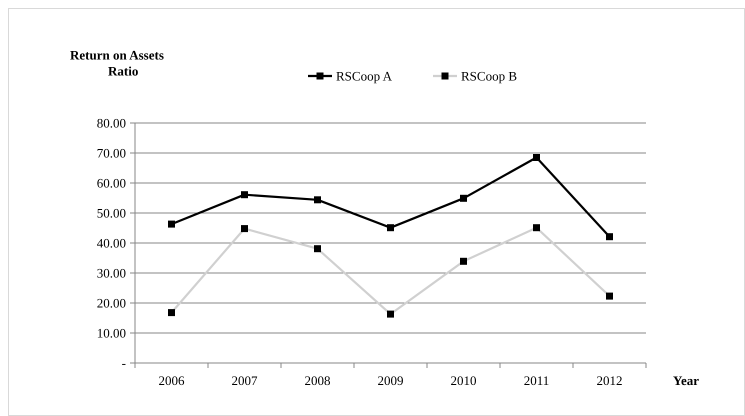 The image size is (745, 416). What do you see at coordinates (609, 380) in the screenshot?
I see `x-tick-label: 2012` at bounding box center [609, 380].